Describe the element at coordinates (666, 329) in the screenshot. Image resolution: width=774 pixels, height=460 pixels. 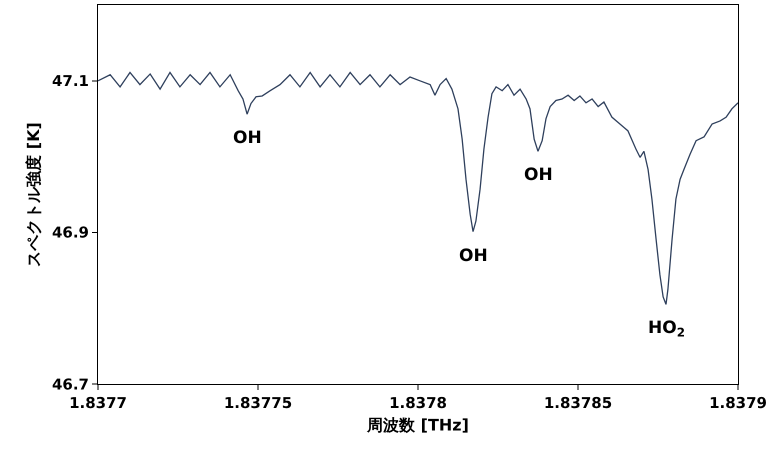
I see `annotation: HO$_{2}$` at that location.